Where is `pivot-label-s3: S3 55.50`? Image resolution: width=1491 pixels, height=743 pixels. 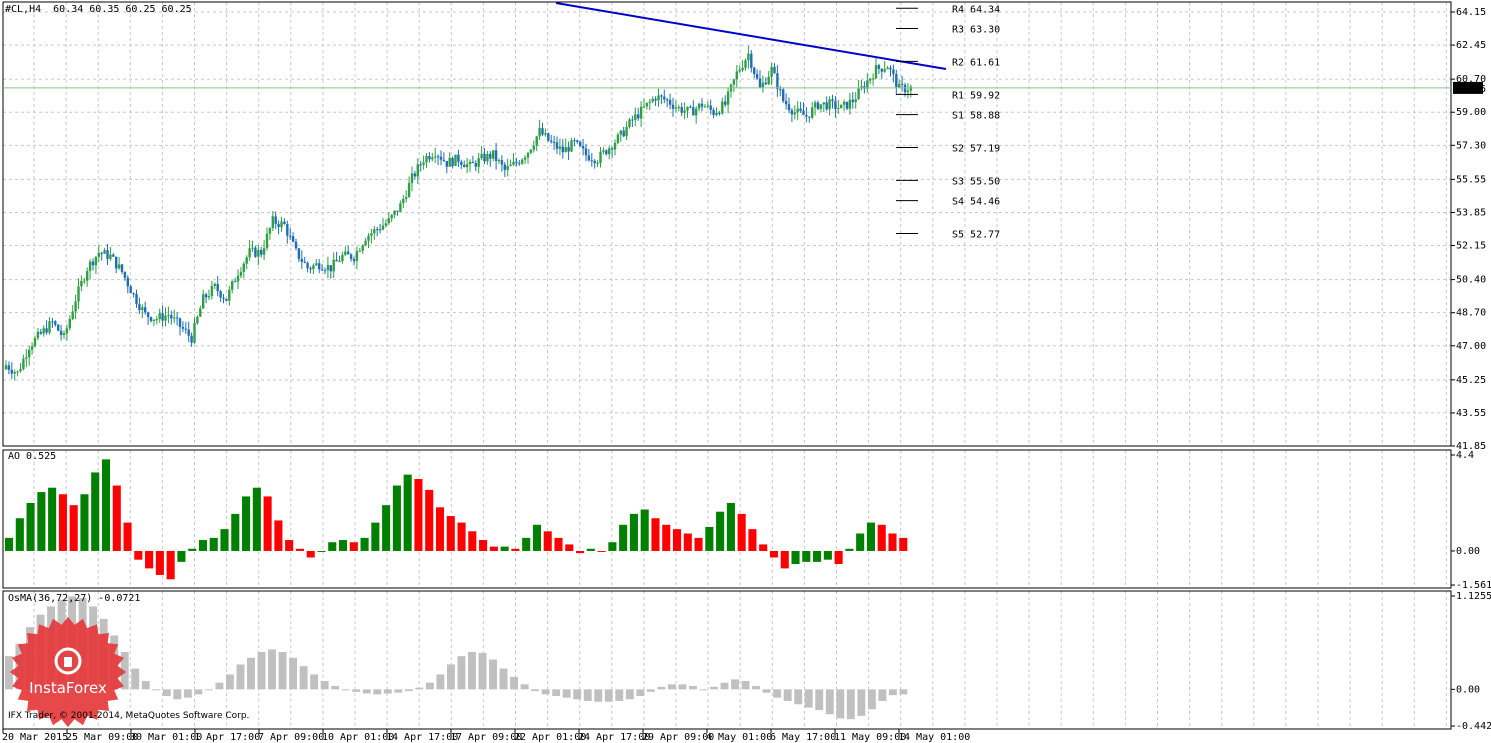
pivot-label-s3: S3 55.50 is located at coordinates (976, 181).